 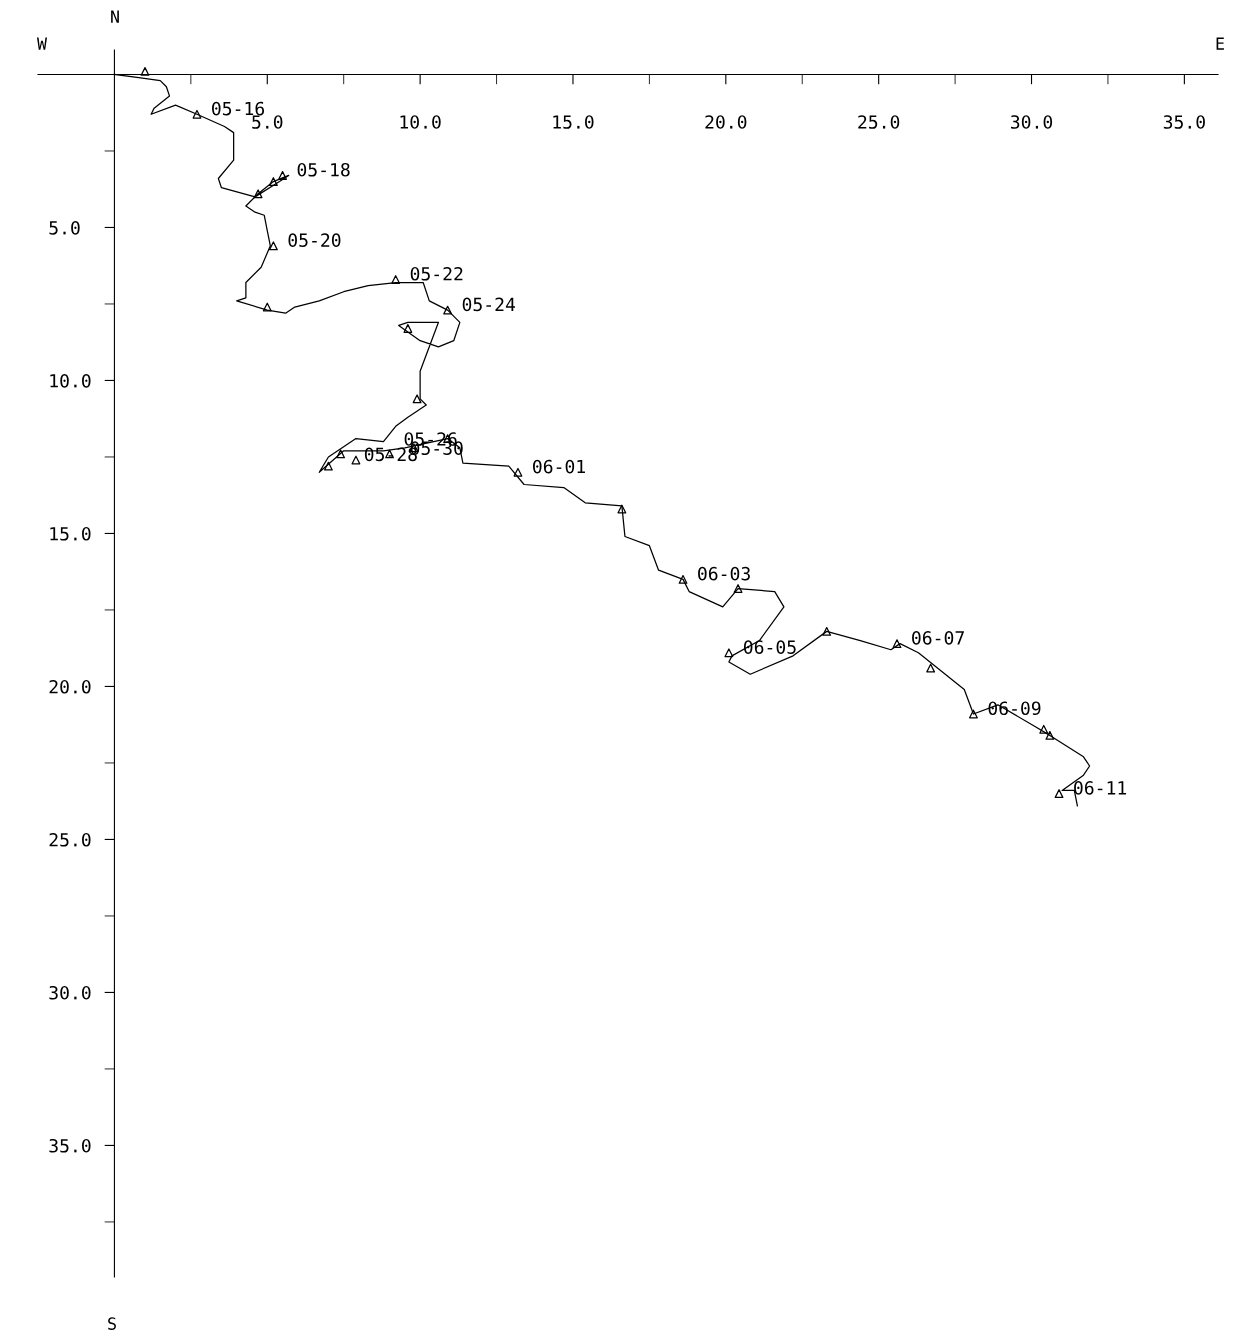 What do you see at coordinates (436, 273) in the screenshot?
I see `annotation: 05-22` at bounding box center [436, 273].